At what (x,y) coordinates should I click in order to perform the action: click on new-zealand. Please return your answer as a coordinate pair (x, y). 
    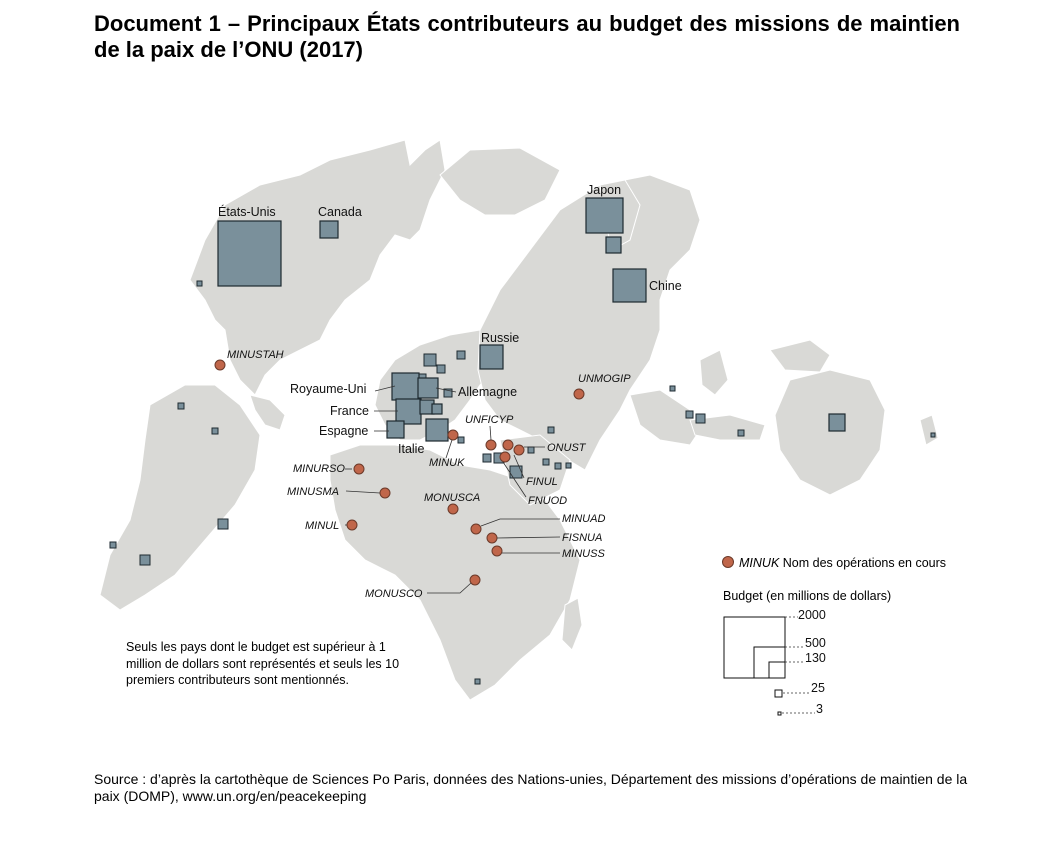
    Looking at the image, I should click on (929, 430).